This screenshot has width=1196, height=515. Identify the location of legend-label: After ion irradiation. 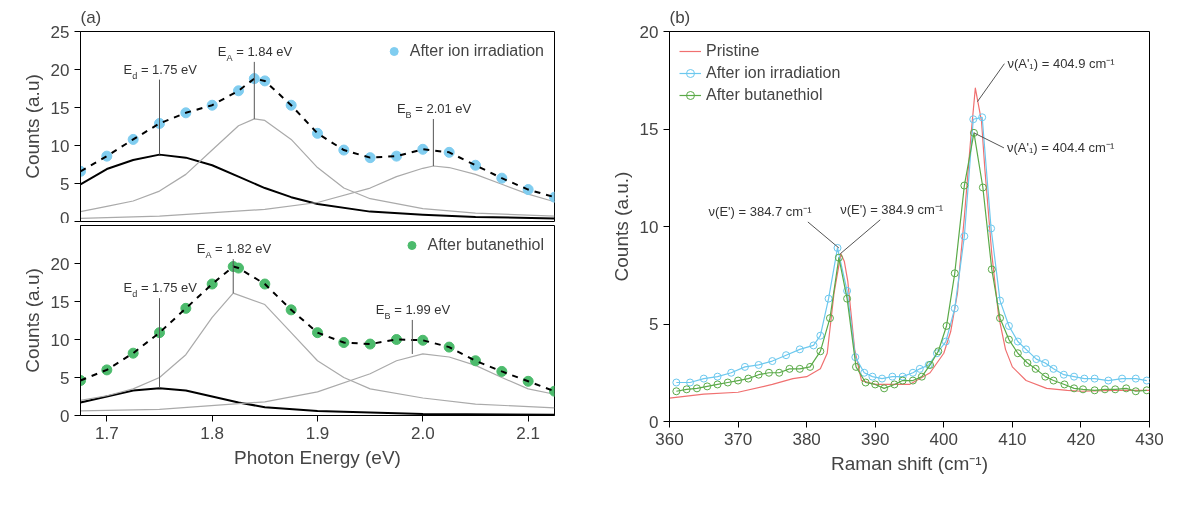
(773, 73).